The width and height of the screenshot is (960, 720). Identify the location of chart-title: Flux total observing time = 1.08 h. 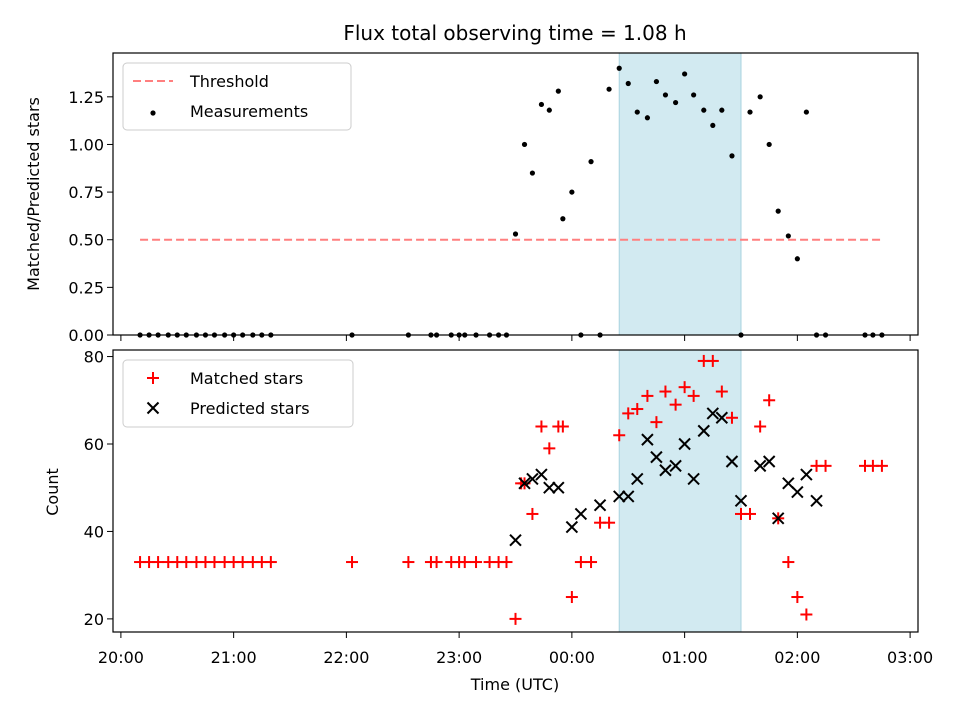
(514, 33).